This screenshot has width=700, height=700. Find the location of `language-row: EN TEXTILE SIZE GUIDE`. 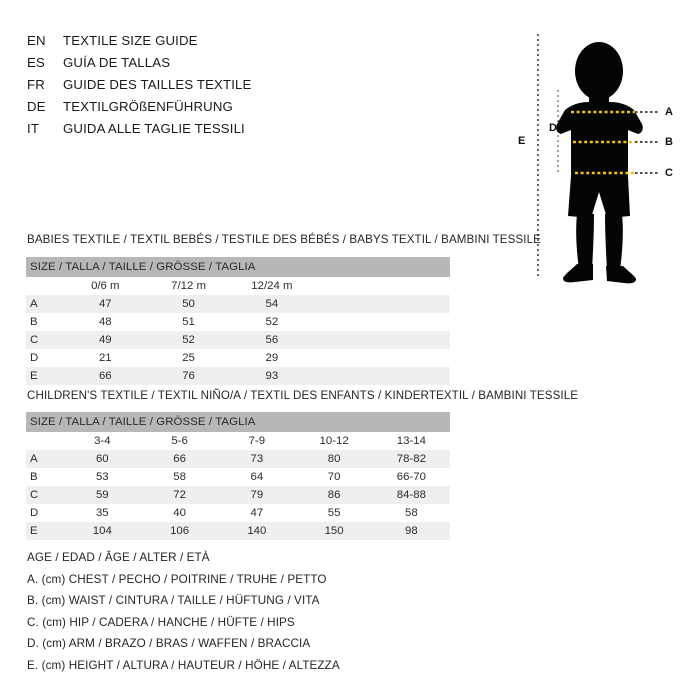

language-row: EN TEXTILE SIZE GUIDE is located at coordinates (237, 44).